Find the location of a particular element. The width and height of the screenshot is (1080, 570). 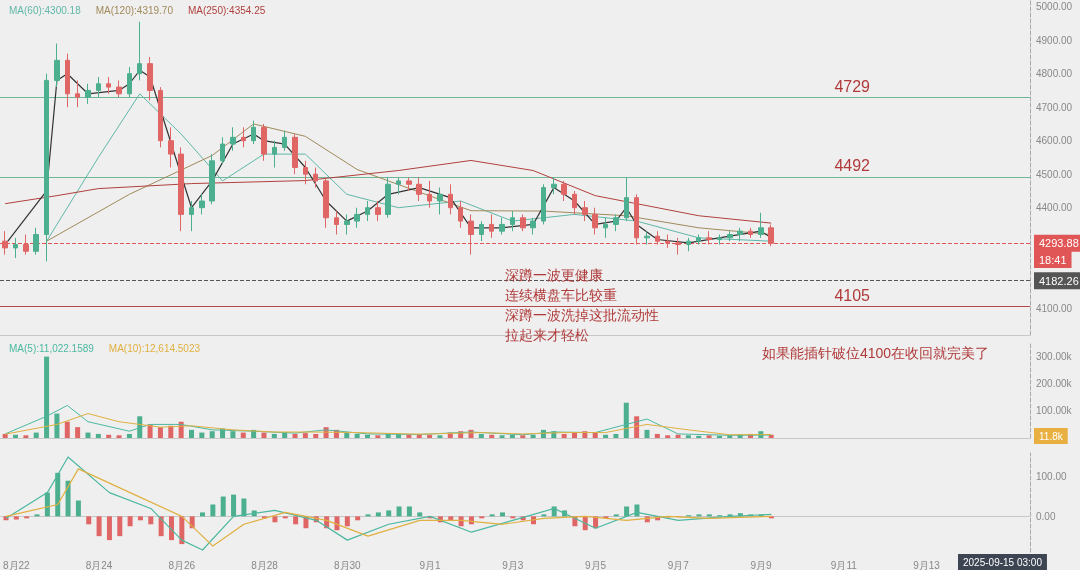

x-tick-label: 9月5 is located at coordinates (596, 564).